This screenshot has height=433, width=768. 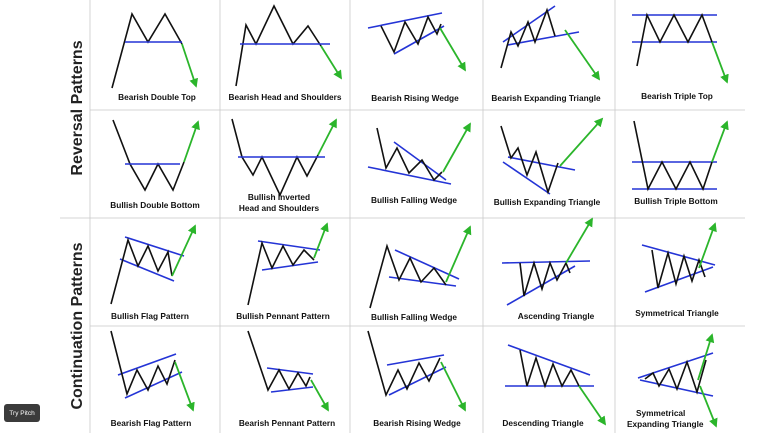 What do you see at coordinates (154, 56) in the screenshot?
I see `pattern-bearish-double-top: Bearish Double Top` at bounding box center [154, 56].